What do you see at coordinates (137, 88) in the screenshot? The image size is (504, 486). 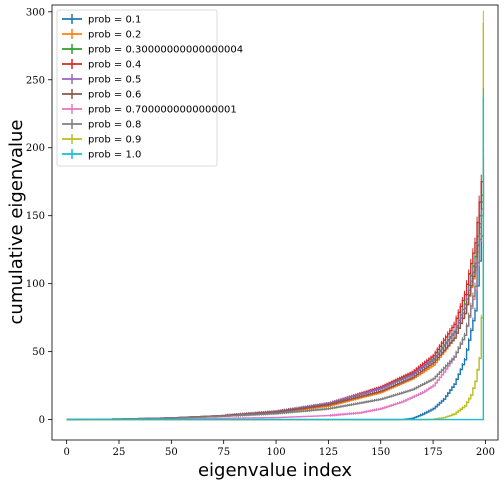 I see `legend-box` at bounding box center [137, 88].